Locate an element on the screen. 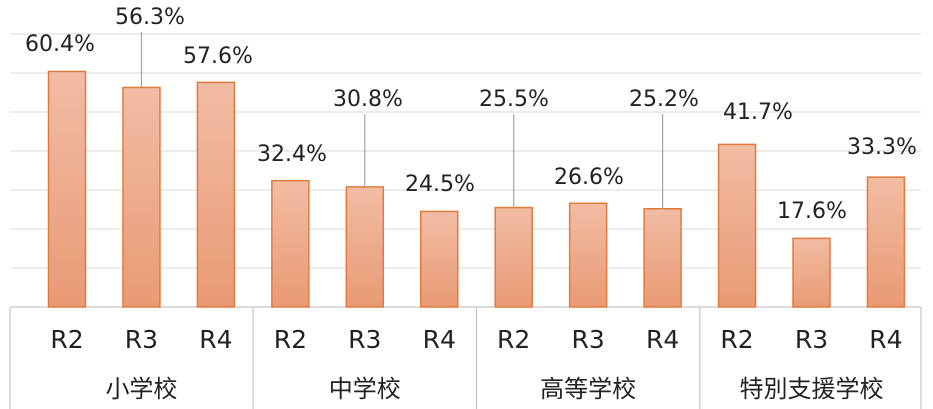 The height and width of the screenshot is (409, 933). data-label: 57.6% is located at coordinates (218, 56).